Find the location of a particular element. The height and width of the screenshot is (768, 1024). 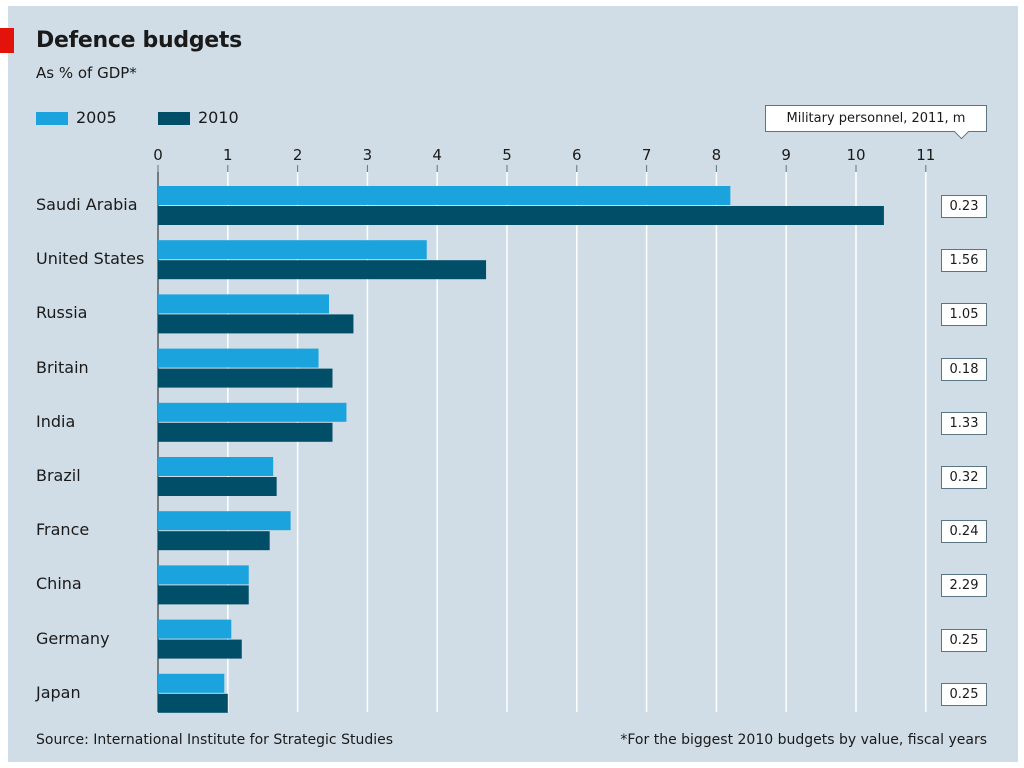

category-label: Japan is located at coordinates (58, 692).